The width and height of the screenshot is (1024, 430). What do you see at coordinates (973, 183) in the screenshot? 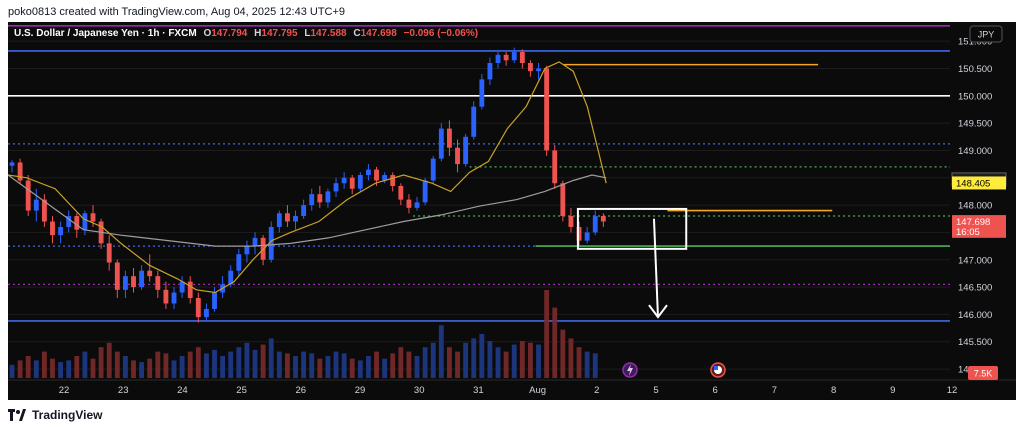
I see `price-label-text: 148.405` at bounding box center [973, 183].